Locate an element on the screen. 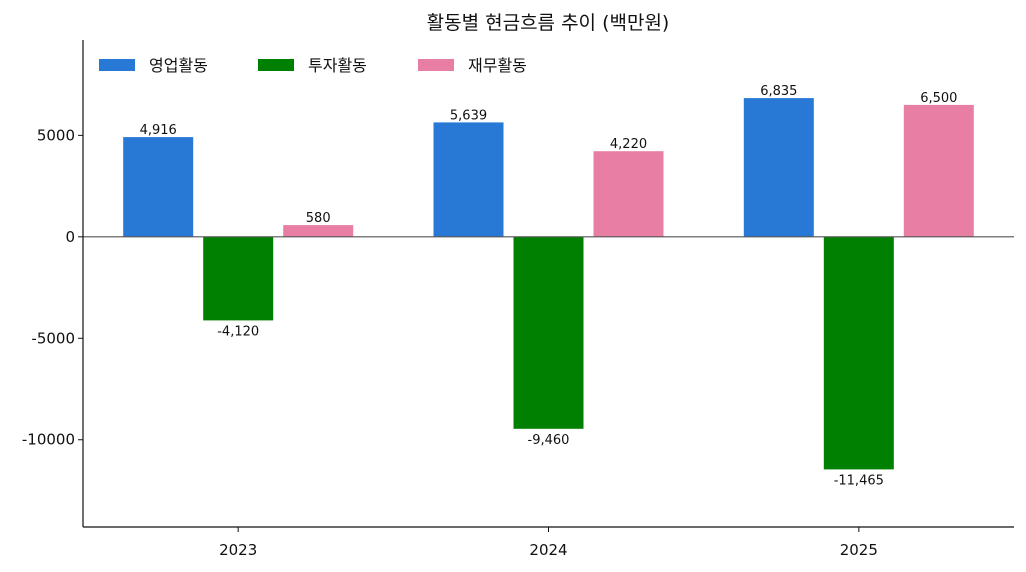 Image resolution: width=1026 pixels, height=572 pixels. data-label: -4,120 is located at coordinates (238, 331).